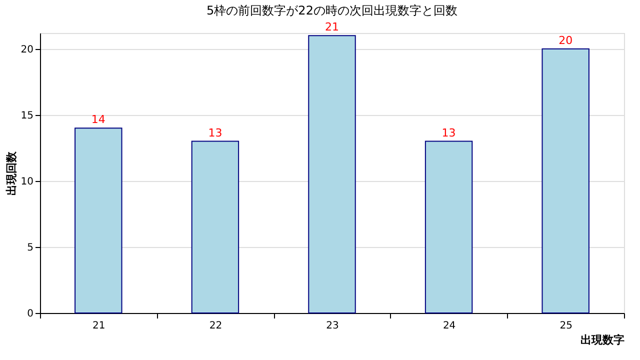 Image resolution: width=640 pixels, height=360 pixels. Describe the element at coordinates (99, 326) in the screenshot. I see `x-tick-label: 21` at that location.